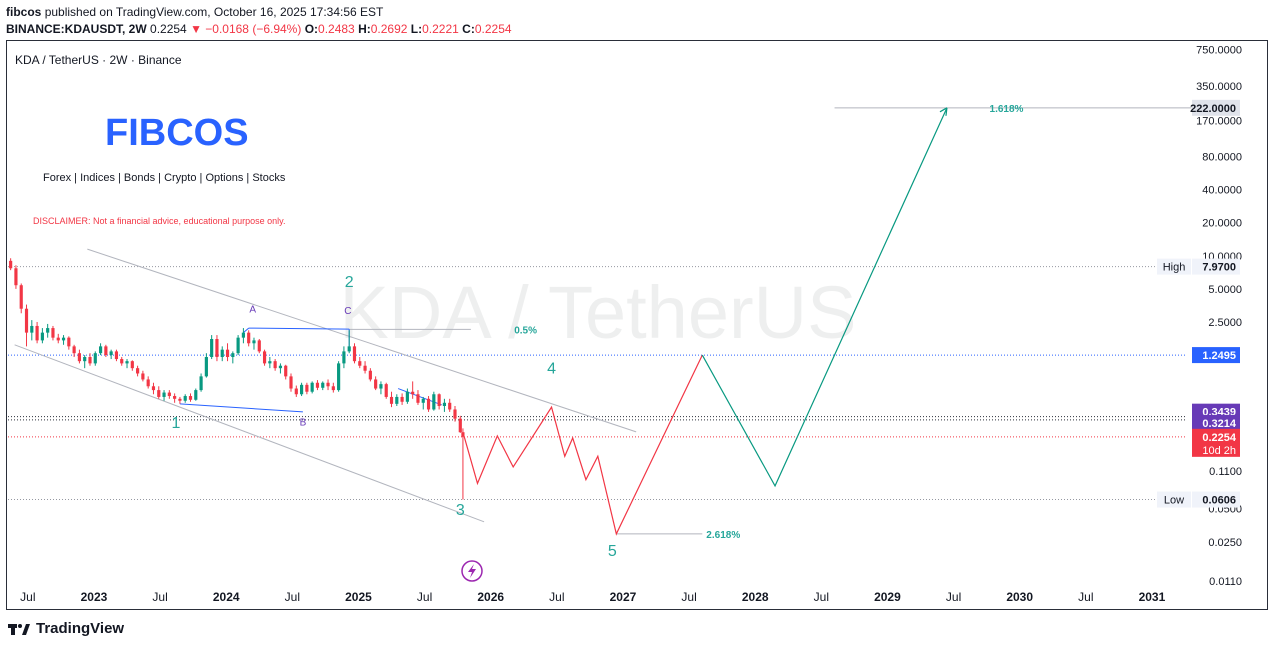 This screenshot has height=648, width=1275. Describe the element at coordinates (349, 282) in the screenshot. I see `wave-label-2: 2` at that location.